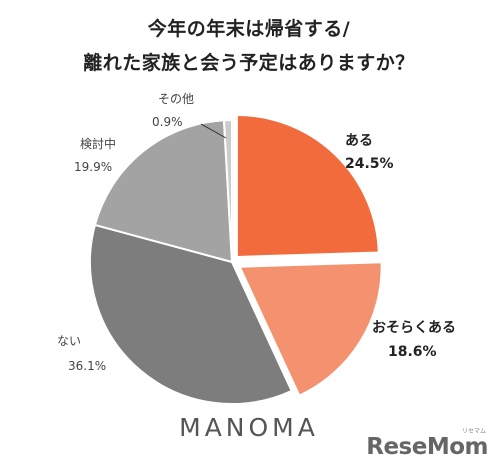 This screenshot has height=470, width=498. Describe the element at coordinates (414, 328) in the screenshot. I see `slice-label-1: おそらくある` at that location.